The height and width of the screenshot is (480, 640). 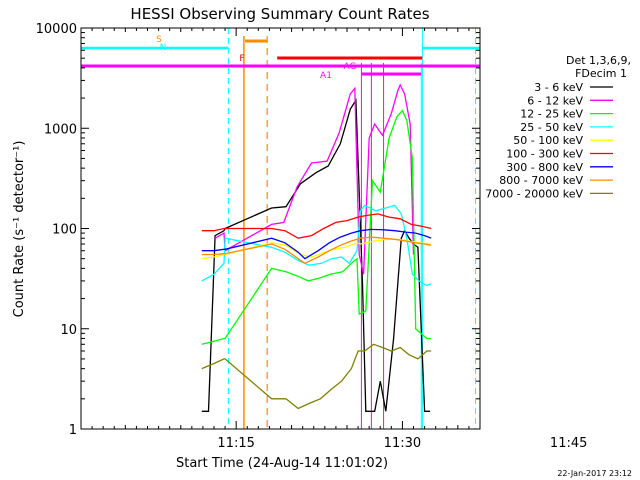 I want to click on legend-label-7: 800 - 7000 keV, so click(x=541, y=180).